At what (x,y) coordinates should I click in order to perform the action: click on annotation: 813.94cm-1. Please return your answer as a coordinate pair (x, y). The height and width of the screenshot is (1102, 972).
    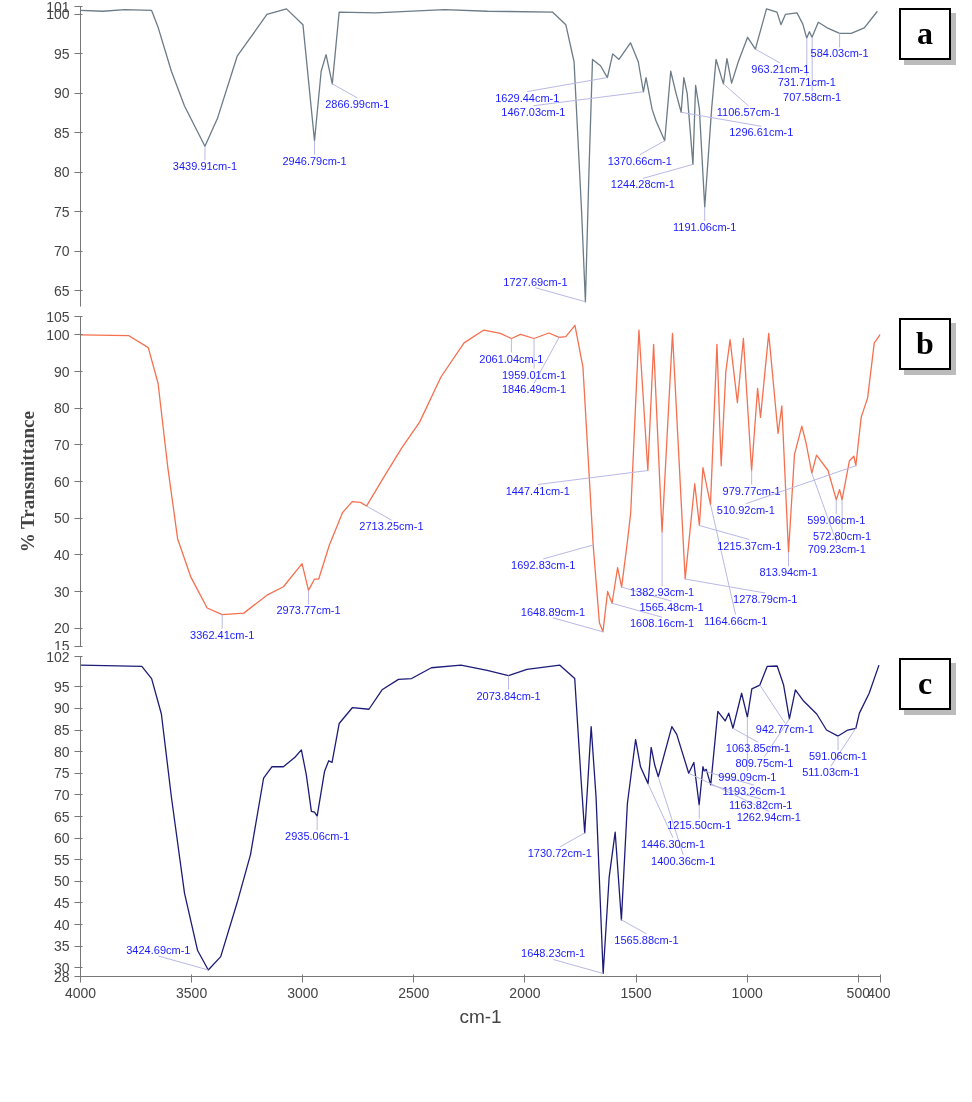
    Looking at the image, I should click on (788, 572).